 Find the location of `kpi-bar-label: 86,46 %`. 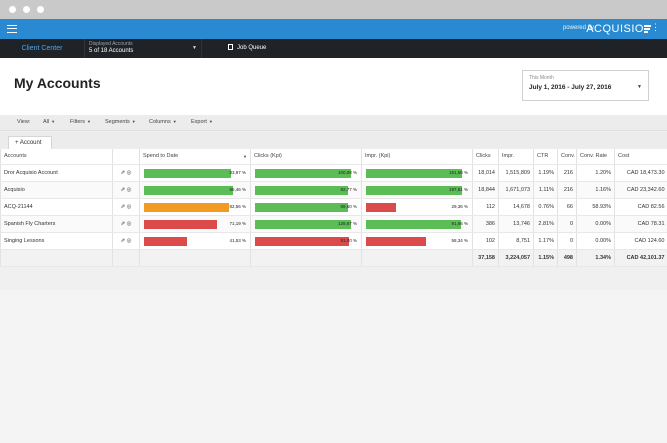

kpi-bar-label: 86,46 % is located at coordinates (237, 189).